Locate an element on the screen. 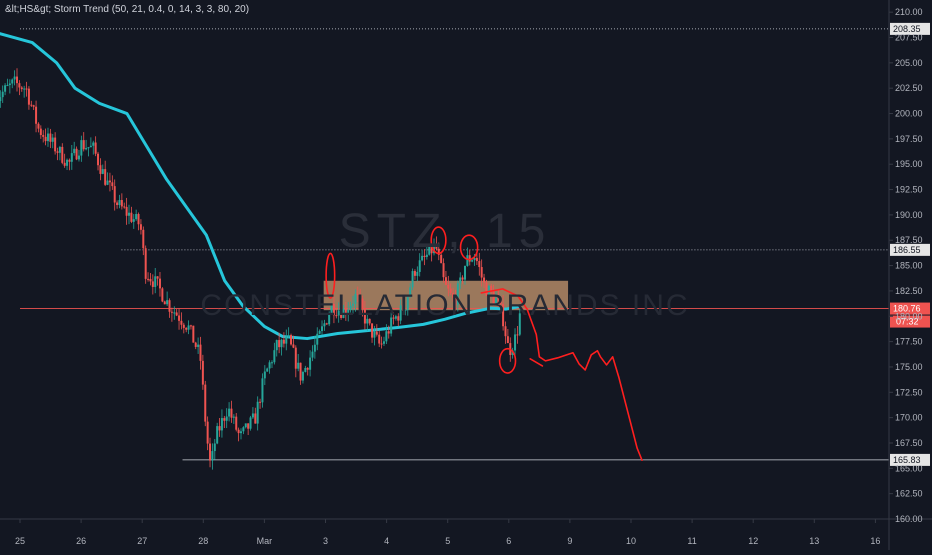  price-tick-label: 177.50 is located at coordinates (909, 342).